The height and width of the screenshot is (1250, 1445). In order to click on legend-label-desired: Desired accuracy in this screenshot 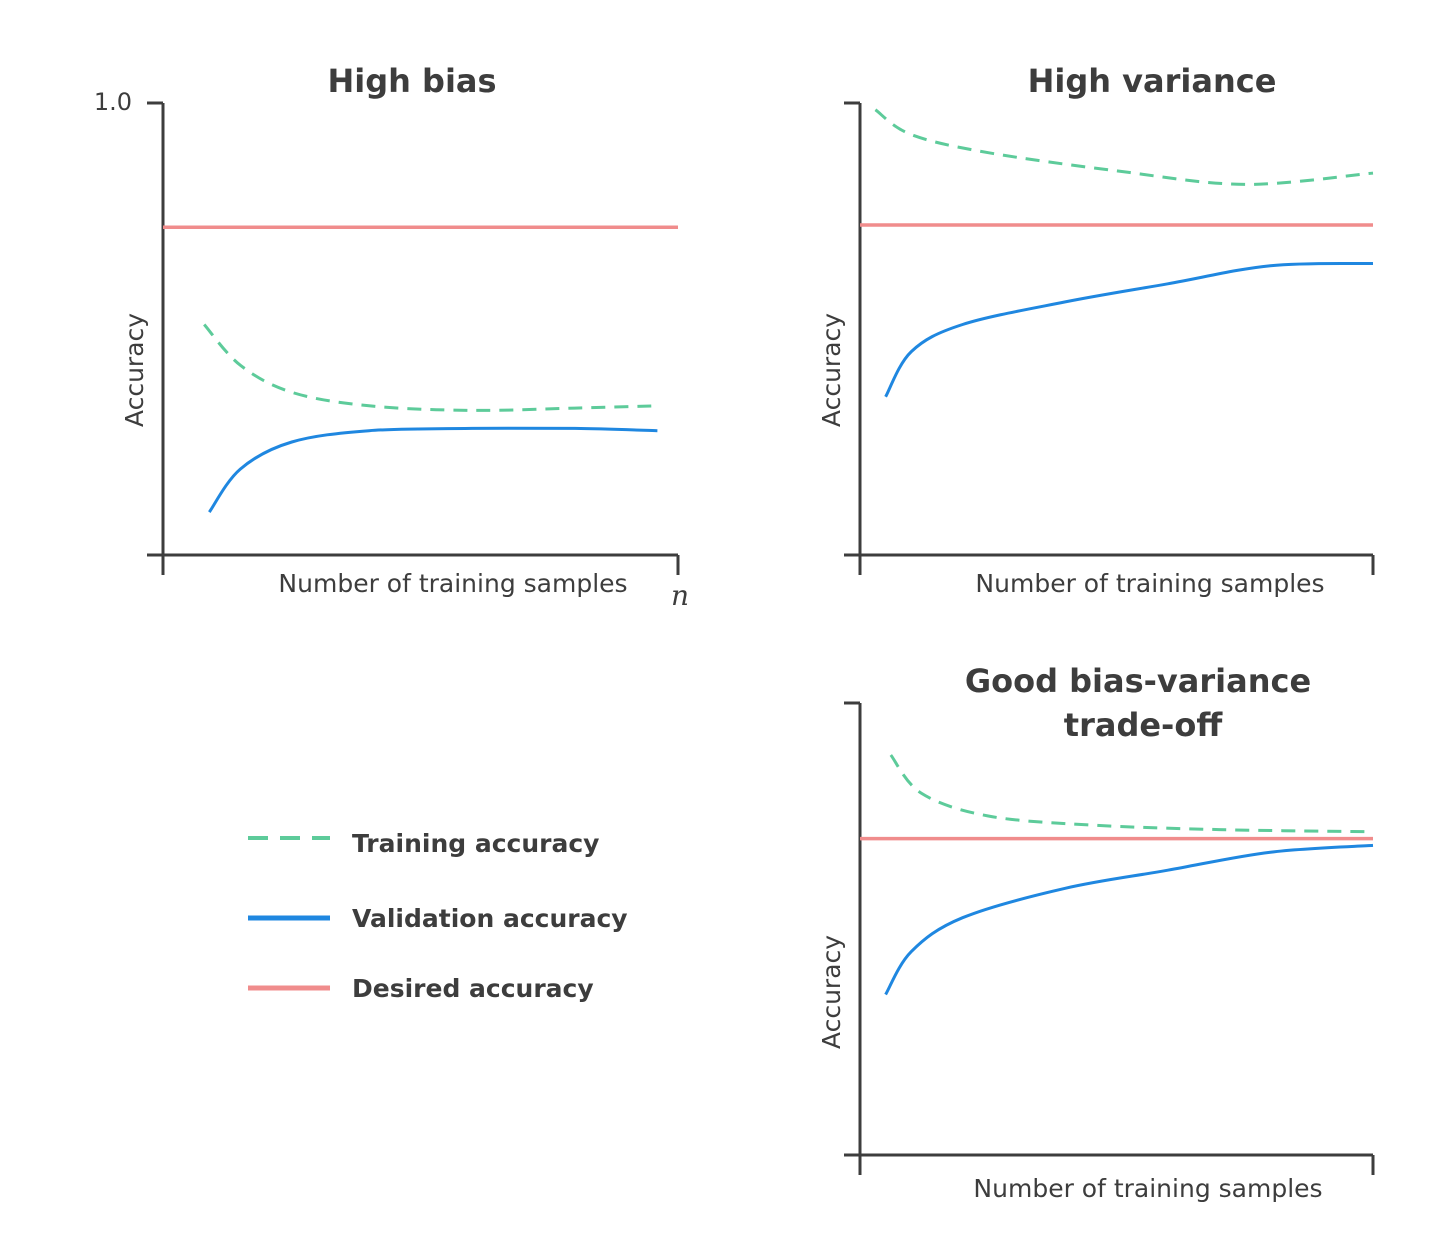, I will do `click(473, 988)`.